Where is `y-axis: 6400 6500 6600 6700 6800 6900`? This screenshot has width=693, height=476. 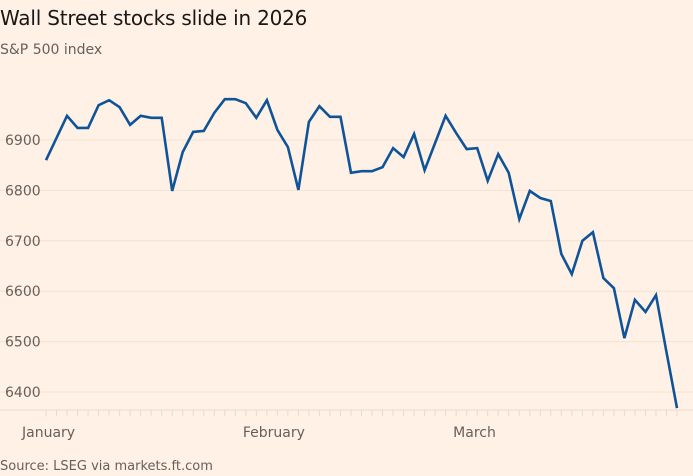 y-axis: 6400 6500 6600 6700 6800 6900 is located at coordinates (23, 267).